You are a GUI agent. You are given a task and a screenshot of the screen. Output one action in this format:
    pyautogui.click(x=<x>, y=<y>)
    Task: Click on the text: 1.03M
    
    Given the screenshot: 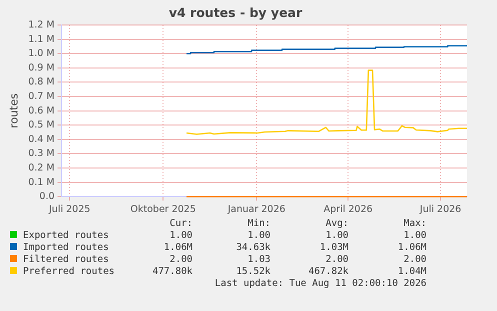 What is the action you would take?
    pyautogui.click(x=333, y=248)
    